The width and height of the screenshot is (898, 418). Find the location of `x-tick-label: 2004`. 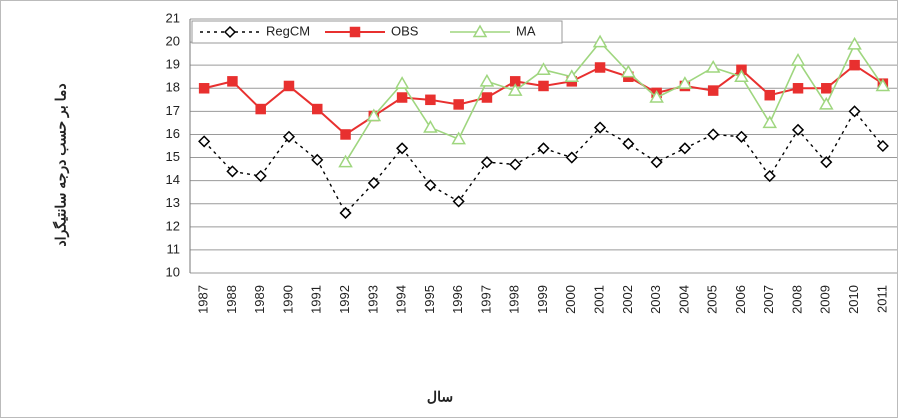

x-tick-label: 2004 is located at coordinates (683, 299).